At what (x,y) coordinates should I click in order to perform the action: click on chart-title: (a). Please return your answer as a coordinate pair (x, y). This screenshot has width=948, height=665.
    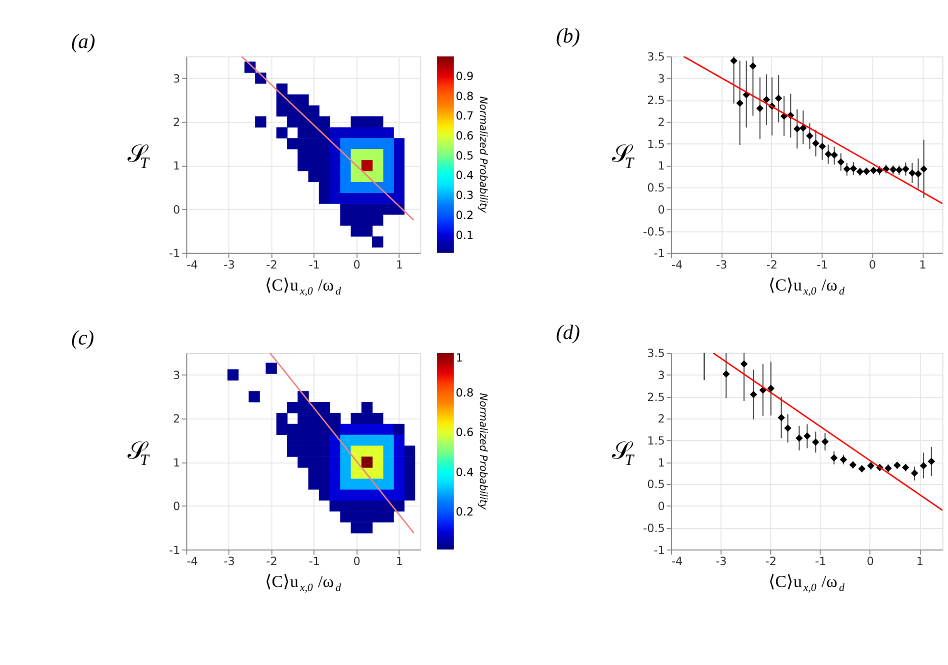
    Looking at the image, I should click on (83, 41).